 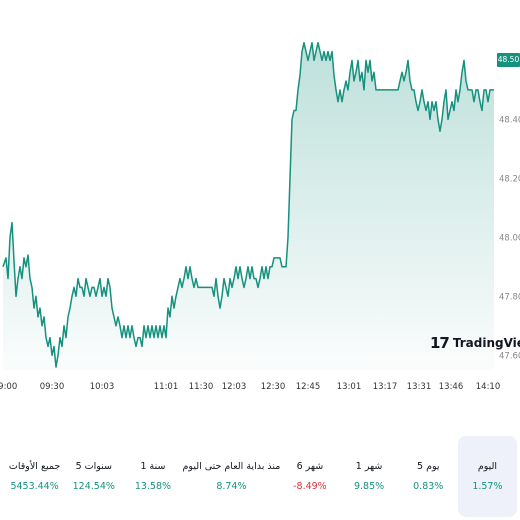 What do you see at coordinates (231, 466) in the screenshot?
I see `period-label: منذ بداية العام حتى اليوم` at bounding box center [231, 466].